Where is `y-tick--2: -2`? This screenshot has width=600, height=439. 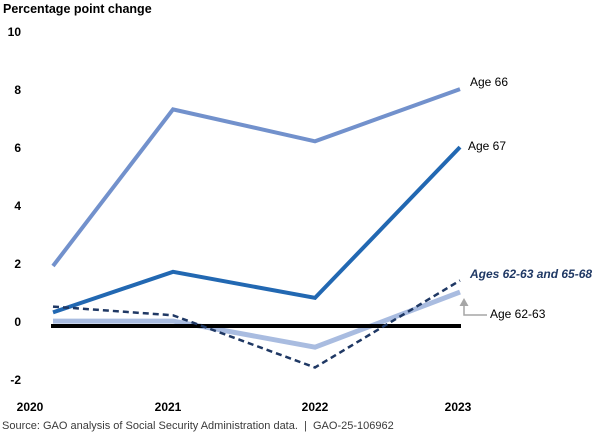 y-tick--2: -2 is located at coordinates (15, 380).